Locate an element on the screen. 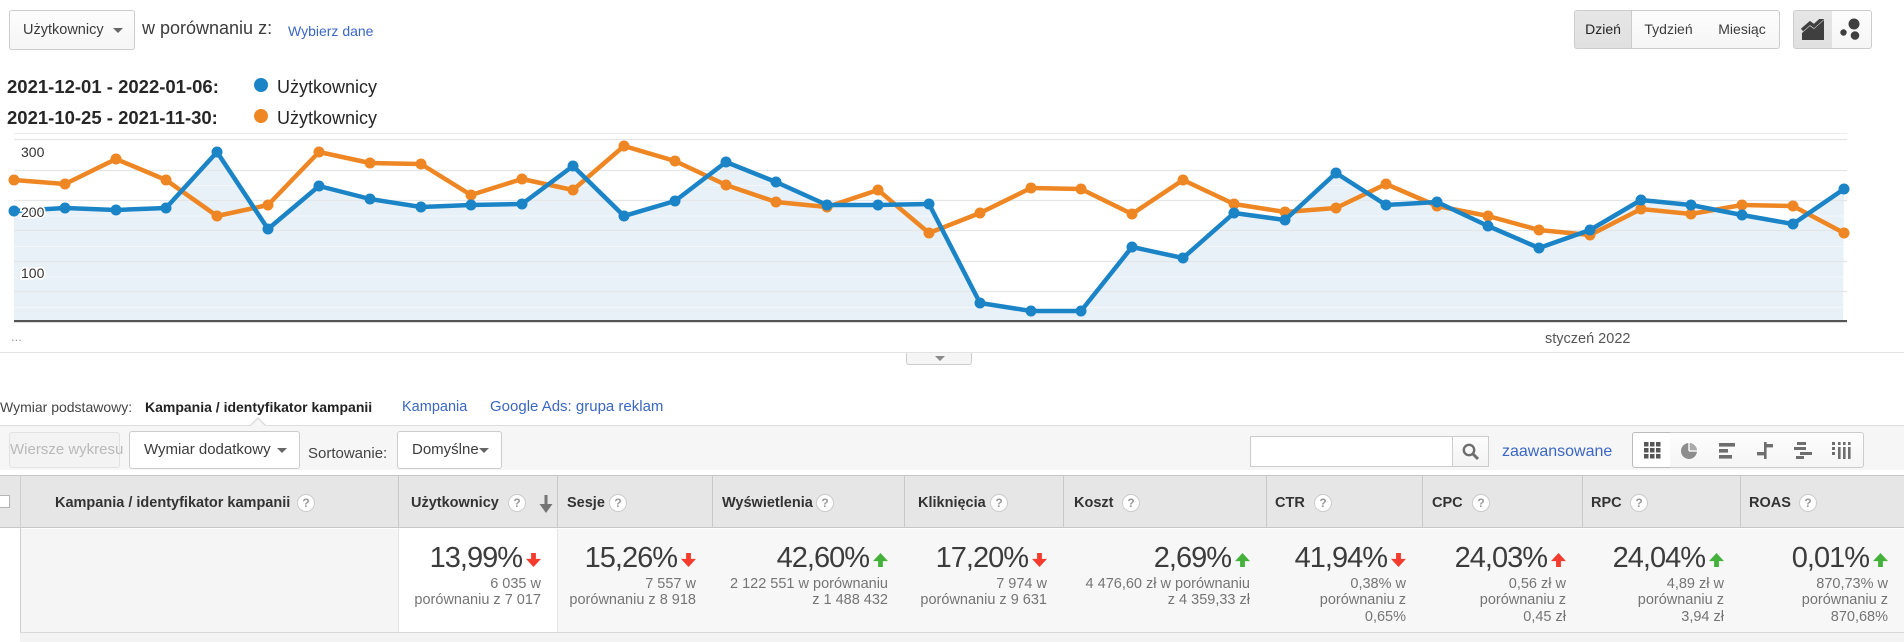  svg-text: 300 is located at coordinates (33, 152).